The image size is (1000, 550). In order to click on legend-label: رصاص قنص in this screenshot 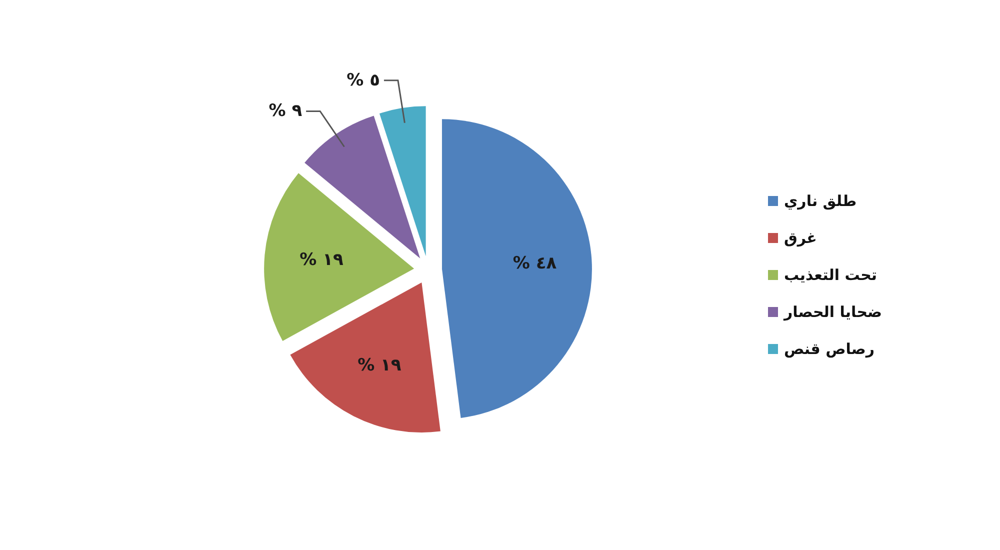, I will do `click(829, 349)`.